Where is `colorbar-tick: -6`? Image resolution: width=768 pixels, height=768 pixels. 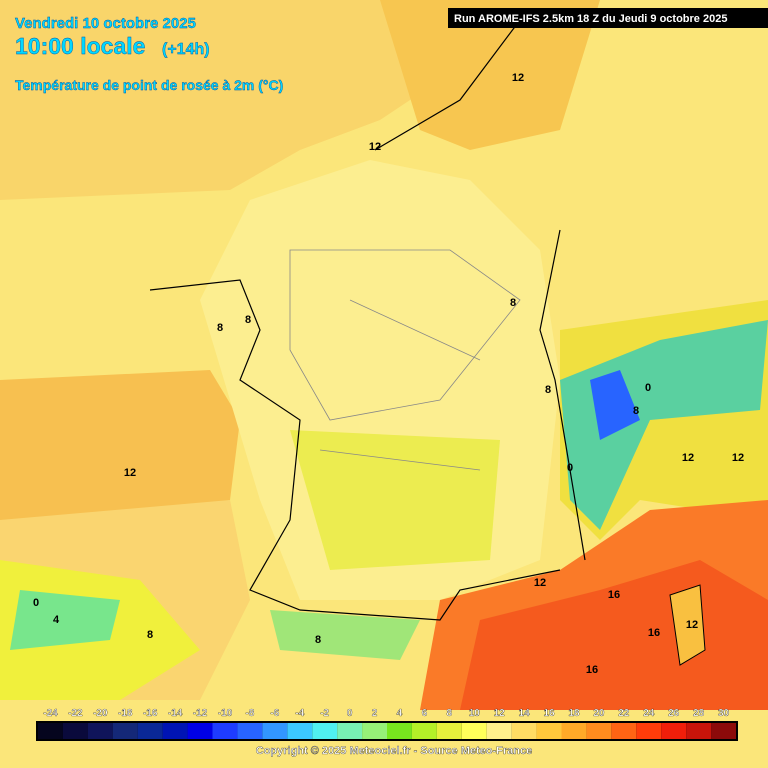 colorbar-tick: -6 is located at coordinates (274, 713).